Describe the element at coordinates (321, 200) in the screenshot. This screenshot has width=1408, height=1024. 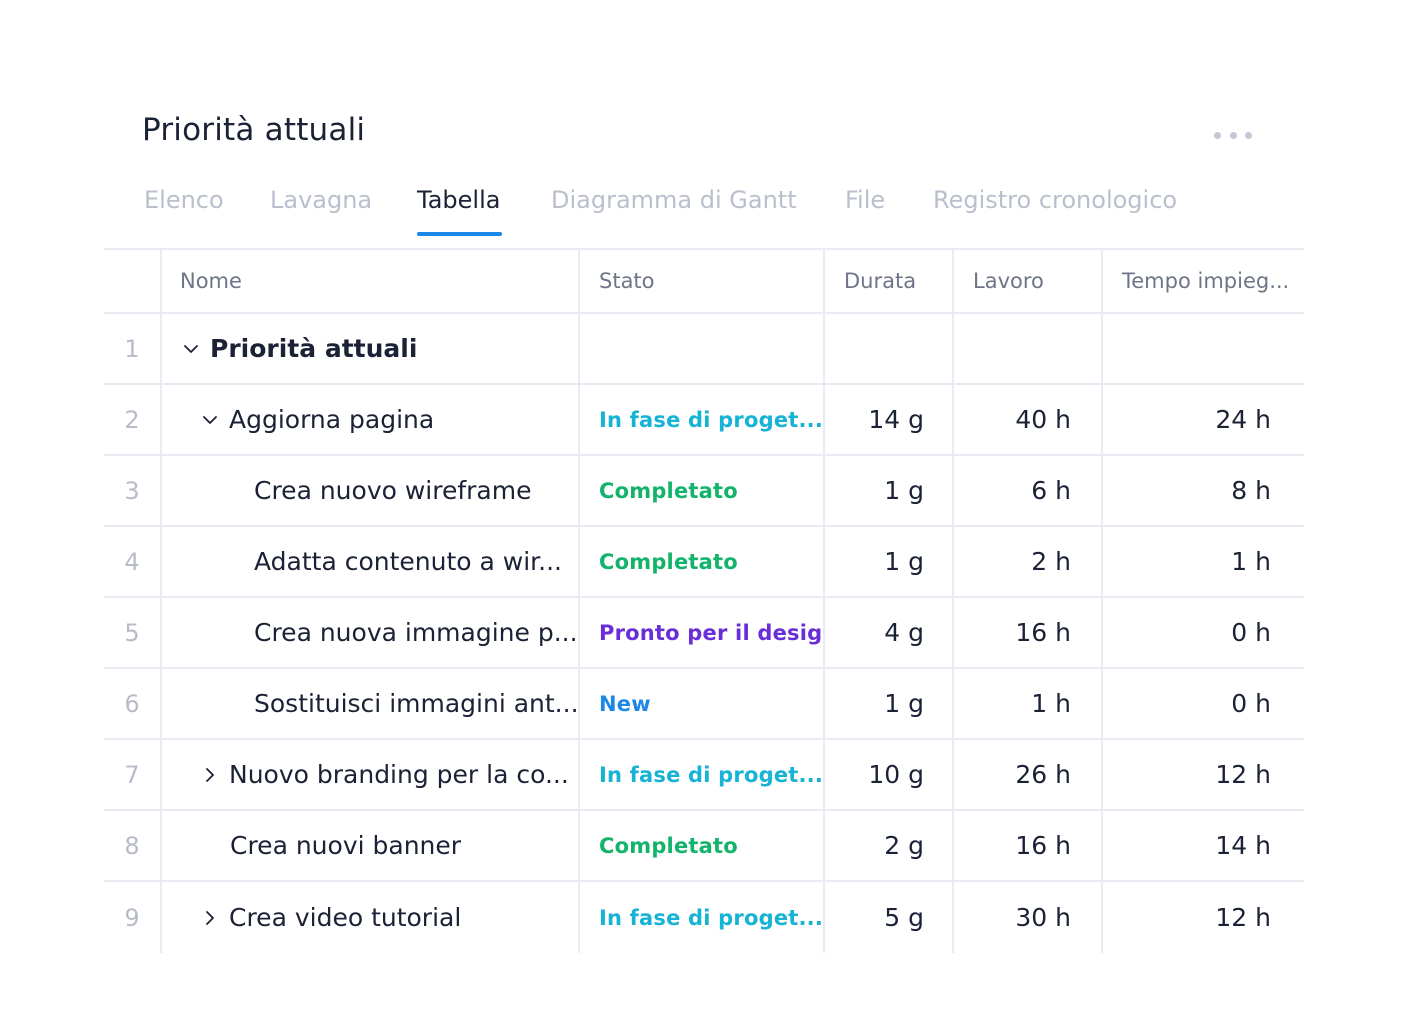
I see `tab-lavagna: Lavagna` at that location.